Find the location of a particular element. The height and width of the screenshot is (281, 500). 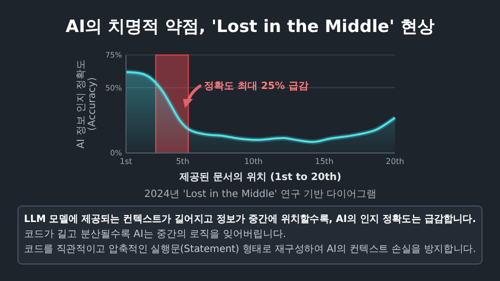

annotation: 정확도 최대 25% 급감 is located at coordinates (256, 86).